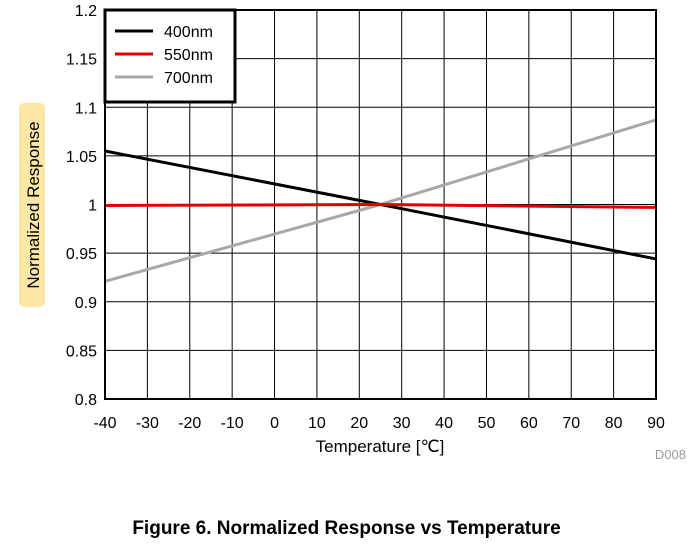 The image size is (693, 550). Describe the element at coordinates (614, 423) in the screenshot. I see `x-tick-label: 80` at that location.